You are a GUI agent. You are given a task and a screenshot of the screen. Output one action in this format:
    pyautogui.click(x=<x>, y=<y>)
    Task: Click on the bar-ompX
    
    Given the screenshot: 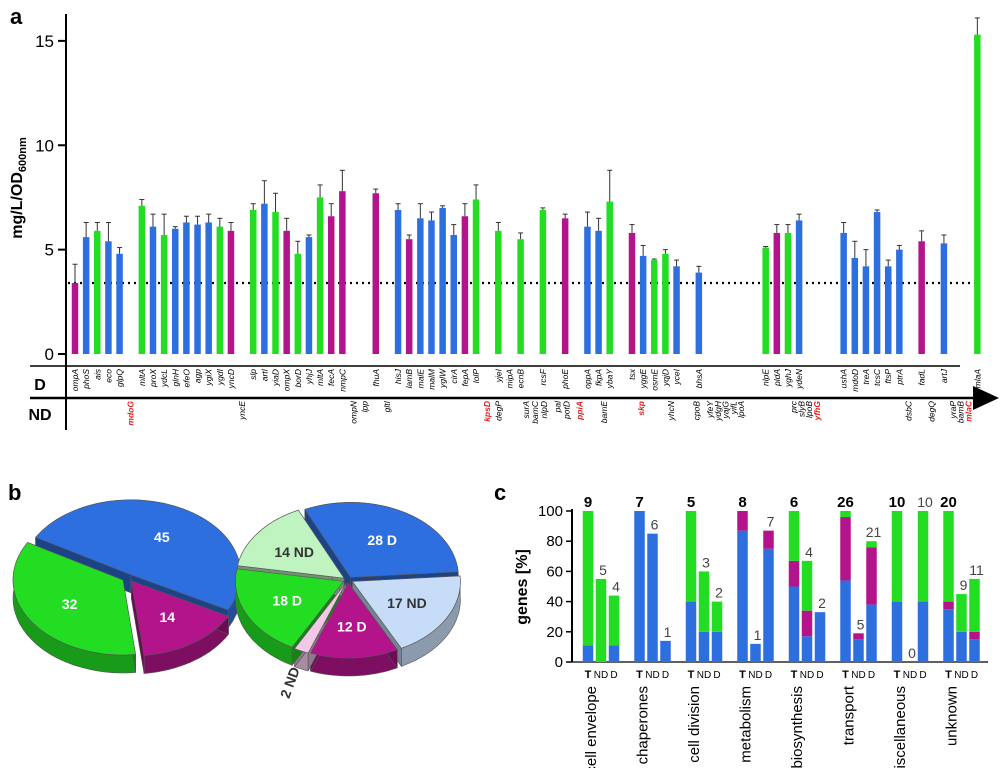 What is the action you would take?
    pyautogui.click(x=286, y=292)
    